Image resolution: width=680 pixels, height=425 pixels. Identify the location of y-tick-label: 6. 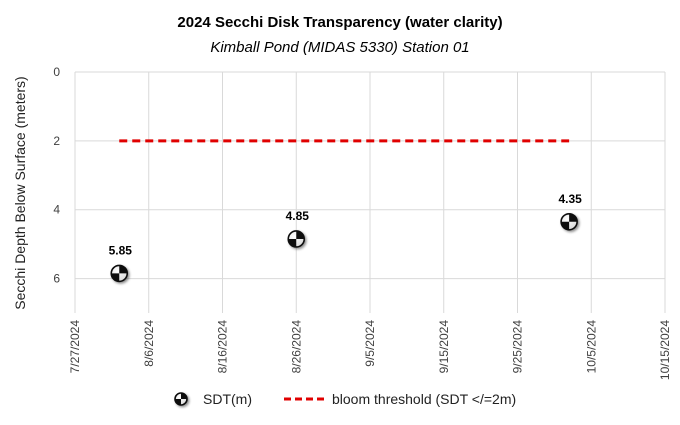
(56, 279).